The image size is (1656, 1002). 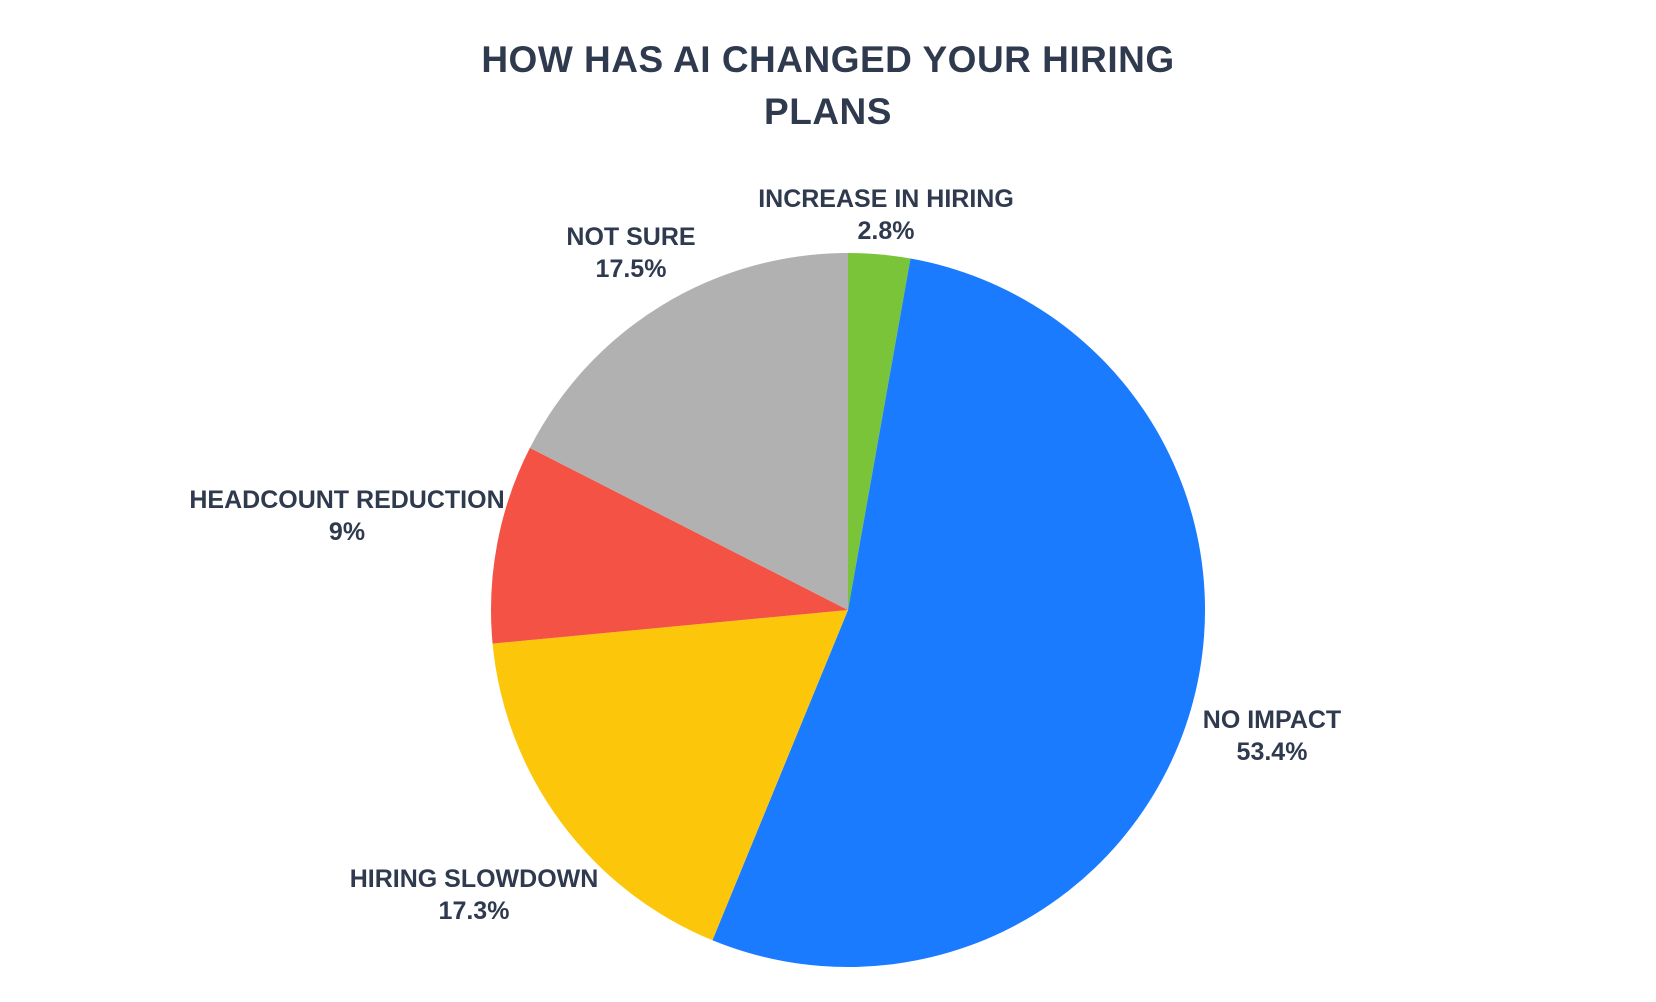 I want to click on slice-value-label: 2.8%, so click(x=886, y=231).